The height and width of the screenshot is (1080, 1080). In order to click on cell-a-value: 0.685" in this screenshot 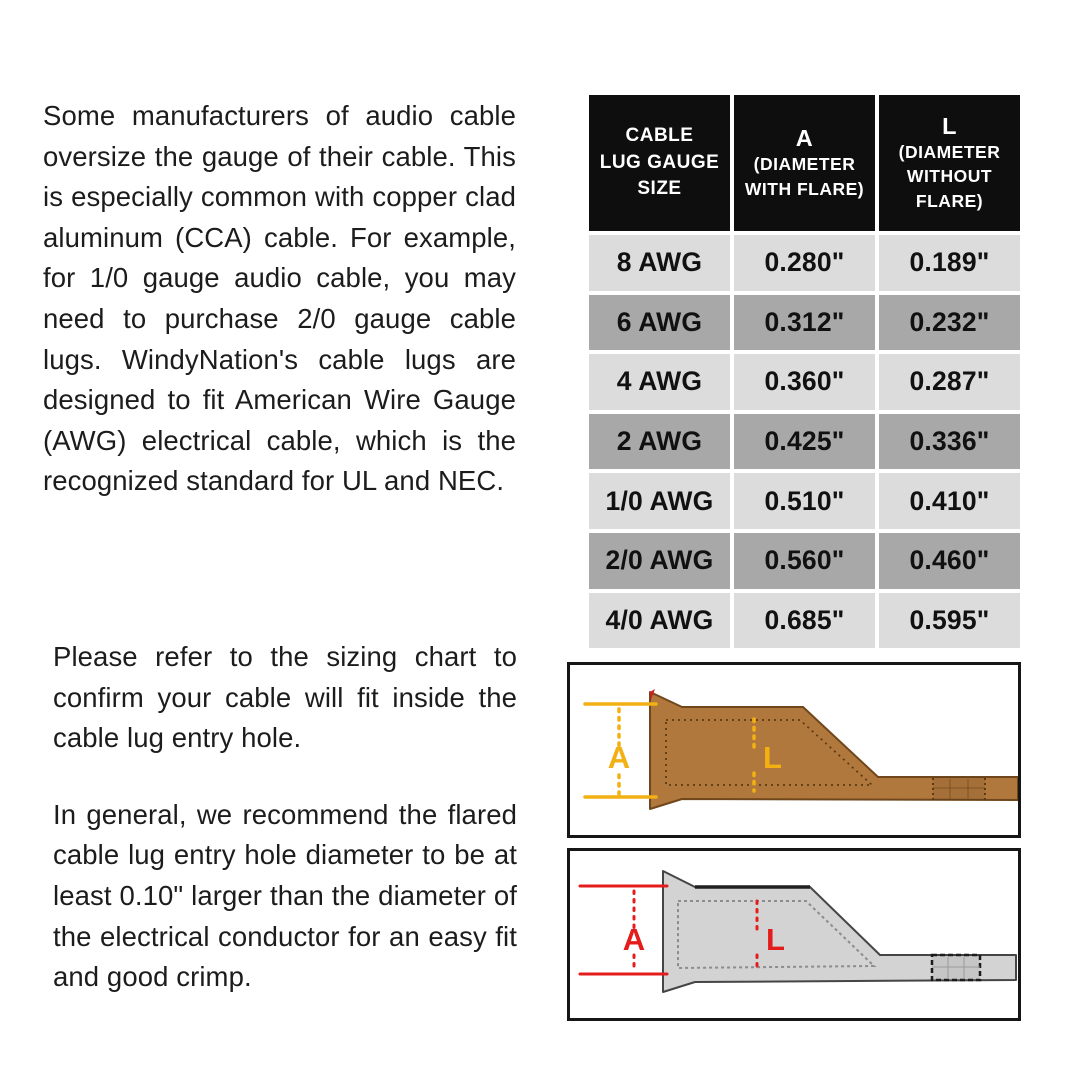, I will do `click(804, 620)`.